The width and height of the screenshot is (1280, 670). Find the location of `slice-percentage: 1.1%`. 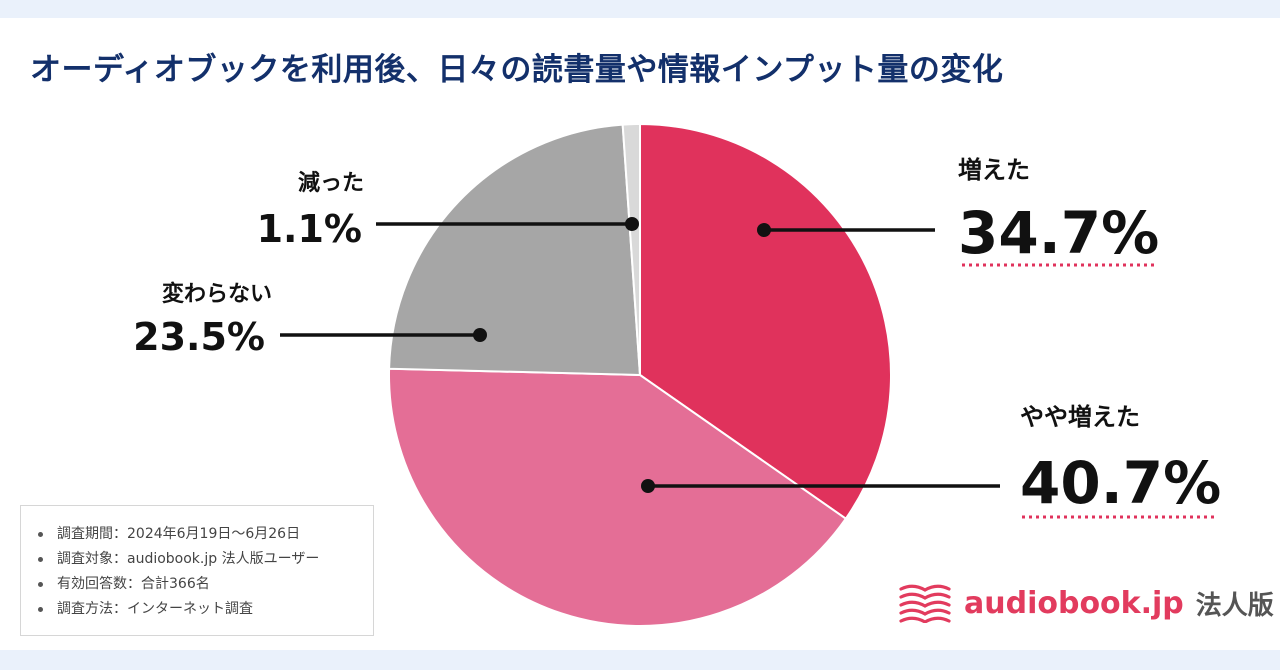

slice-percentage: 1.1% is located at coordinates (309, 229).